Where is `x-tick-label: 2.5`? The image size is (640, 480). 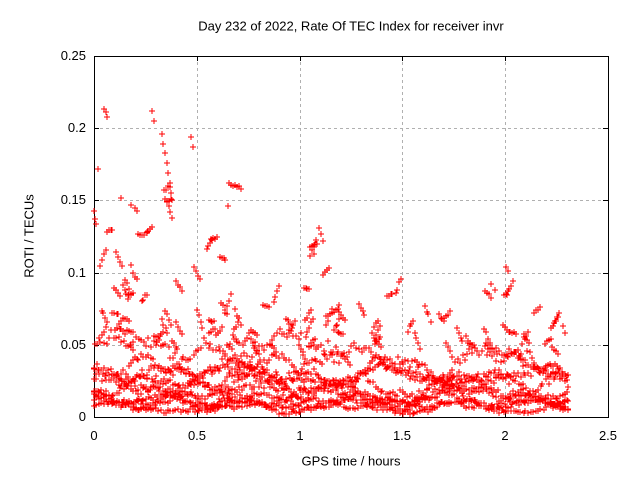 x-tick-label: 2.5 is located at coordinates (608, 435).